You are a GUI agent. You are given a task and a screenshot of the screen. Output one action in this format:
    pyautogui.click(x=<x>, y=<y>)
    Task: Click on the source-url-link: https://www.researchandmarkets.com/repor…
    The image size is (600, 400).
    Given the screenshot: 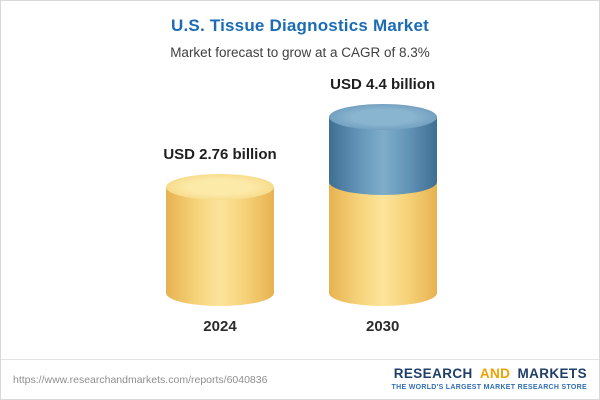 What is the action you would take?
    pyautogui.click(x=140, y=379)
    